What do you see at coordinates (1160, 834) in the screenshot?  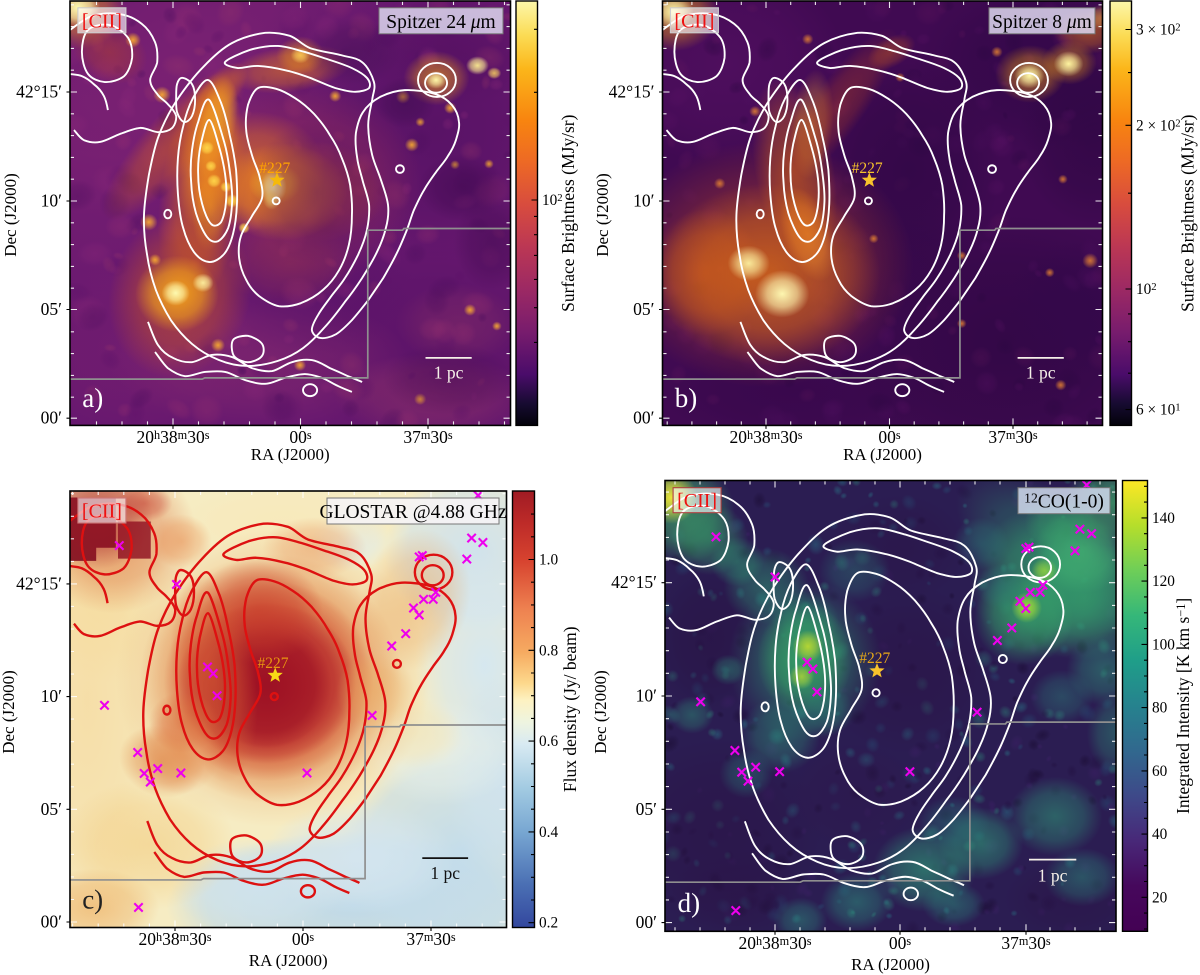 I see `svg-text: 40` at bounding box center [1160, 834].